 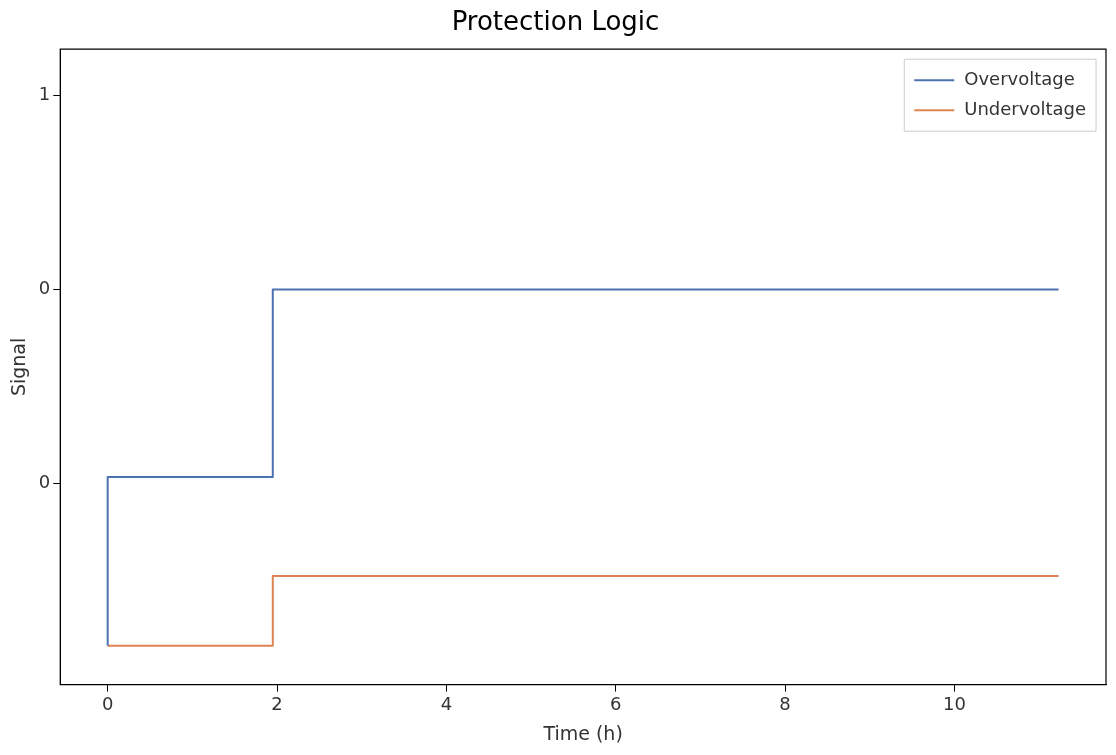 I want to click on x-tick-label: 2, so click(x=277, y=704).